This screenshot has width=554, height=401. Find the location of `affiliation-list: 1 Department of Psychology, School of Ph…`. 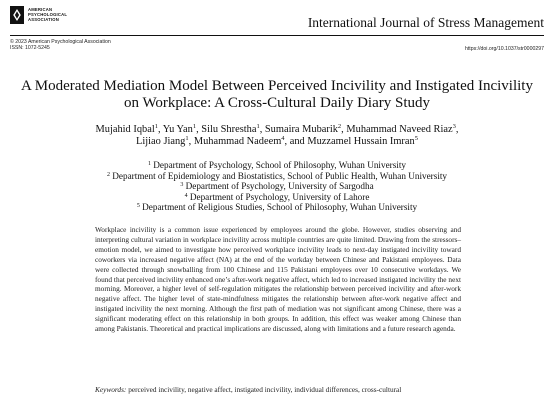

affiliation-list: 1 Department of Psychology, School of Ph… is located at coordinates (277, 186).